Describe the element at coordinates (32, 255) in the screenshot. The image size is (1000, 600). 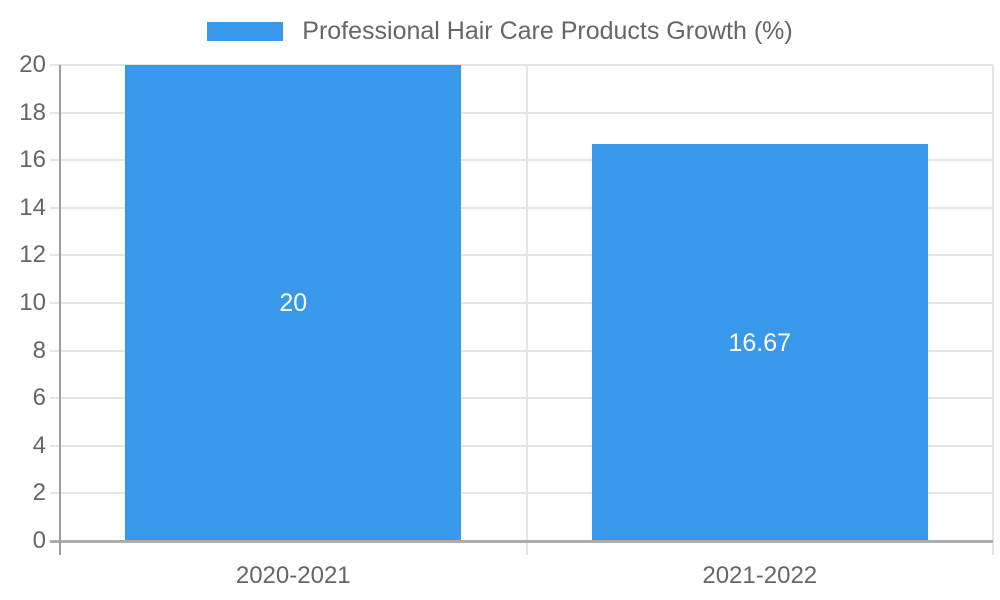
I see `y-tick-label: 12` at that location.